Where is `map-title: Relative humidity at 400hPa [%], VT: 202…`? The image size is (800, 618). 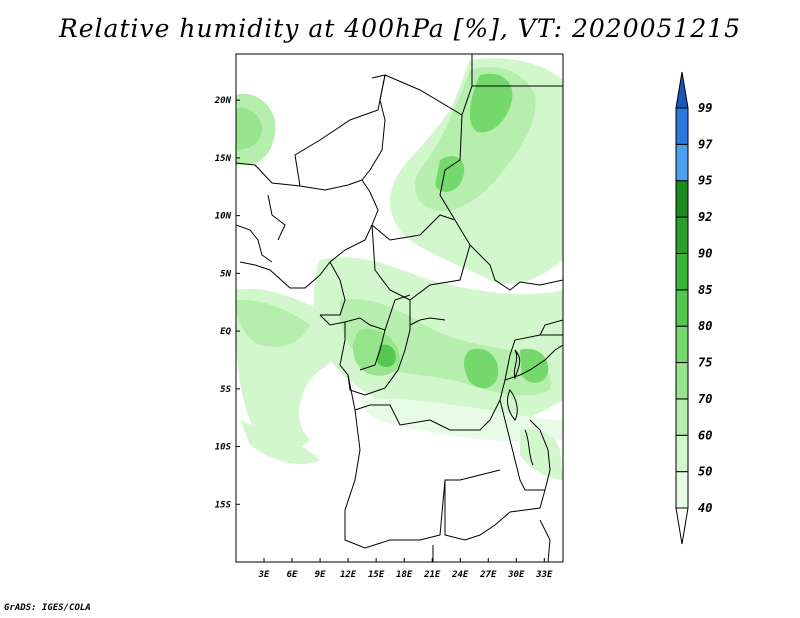
map-title: Relative humidity at 400hPa [%], VT: 202… is located at coordinates (400, 28).